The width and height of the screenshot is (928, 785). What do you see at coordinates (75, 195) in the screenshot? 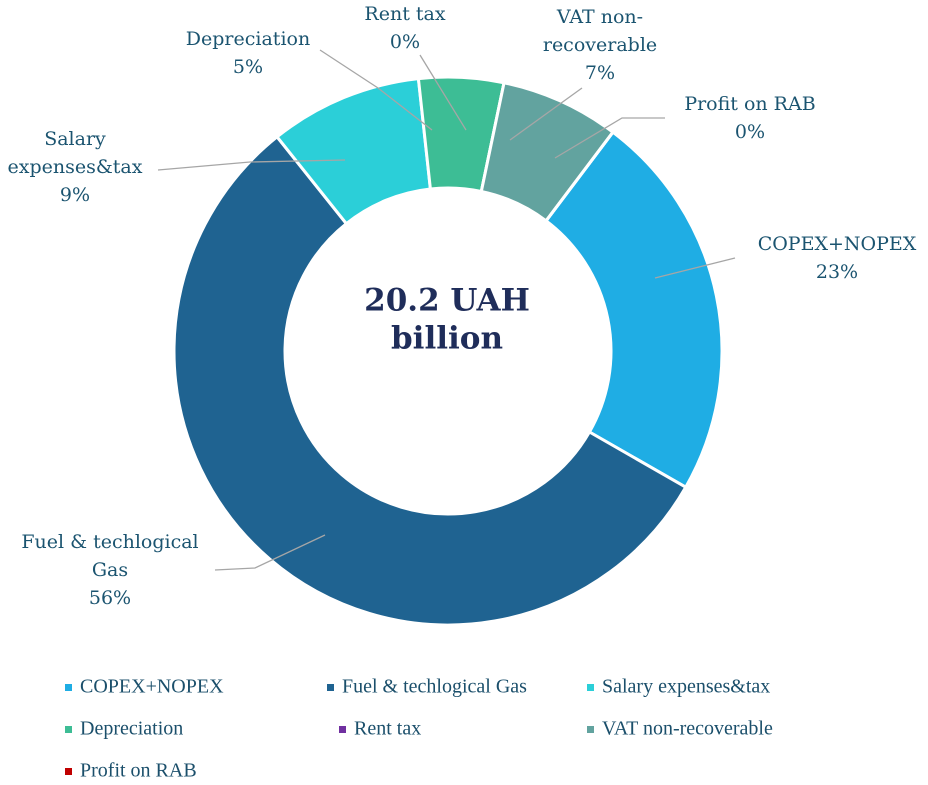
I see `data-label-value: 9%` at bounding box center [75, 195].